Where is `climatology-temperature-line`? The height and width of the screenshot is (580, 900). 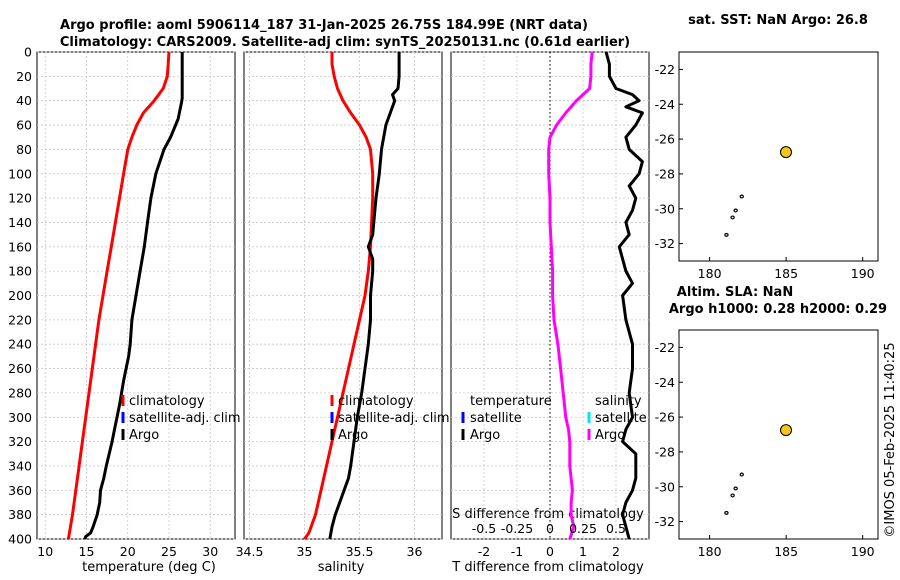
climatology-temperature-line is located at coordinates (118, 295).